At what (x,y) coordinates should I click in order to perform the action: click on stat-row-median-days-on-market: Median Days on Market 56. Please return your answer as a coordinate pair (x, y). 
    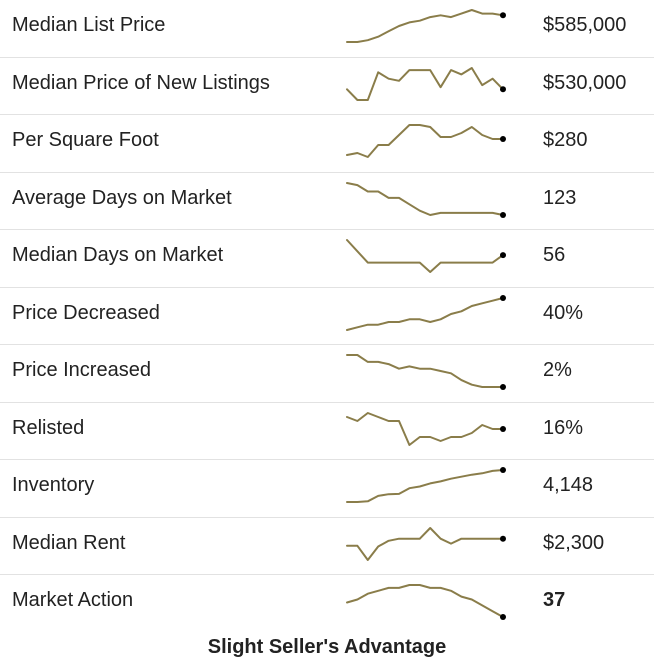
    Looking at the image, I should click on (327, 259).